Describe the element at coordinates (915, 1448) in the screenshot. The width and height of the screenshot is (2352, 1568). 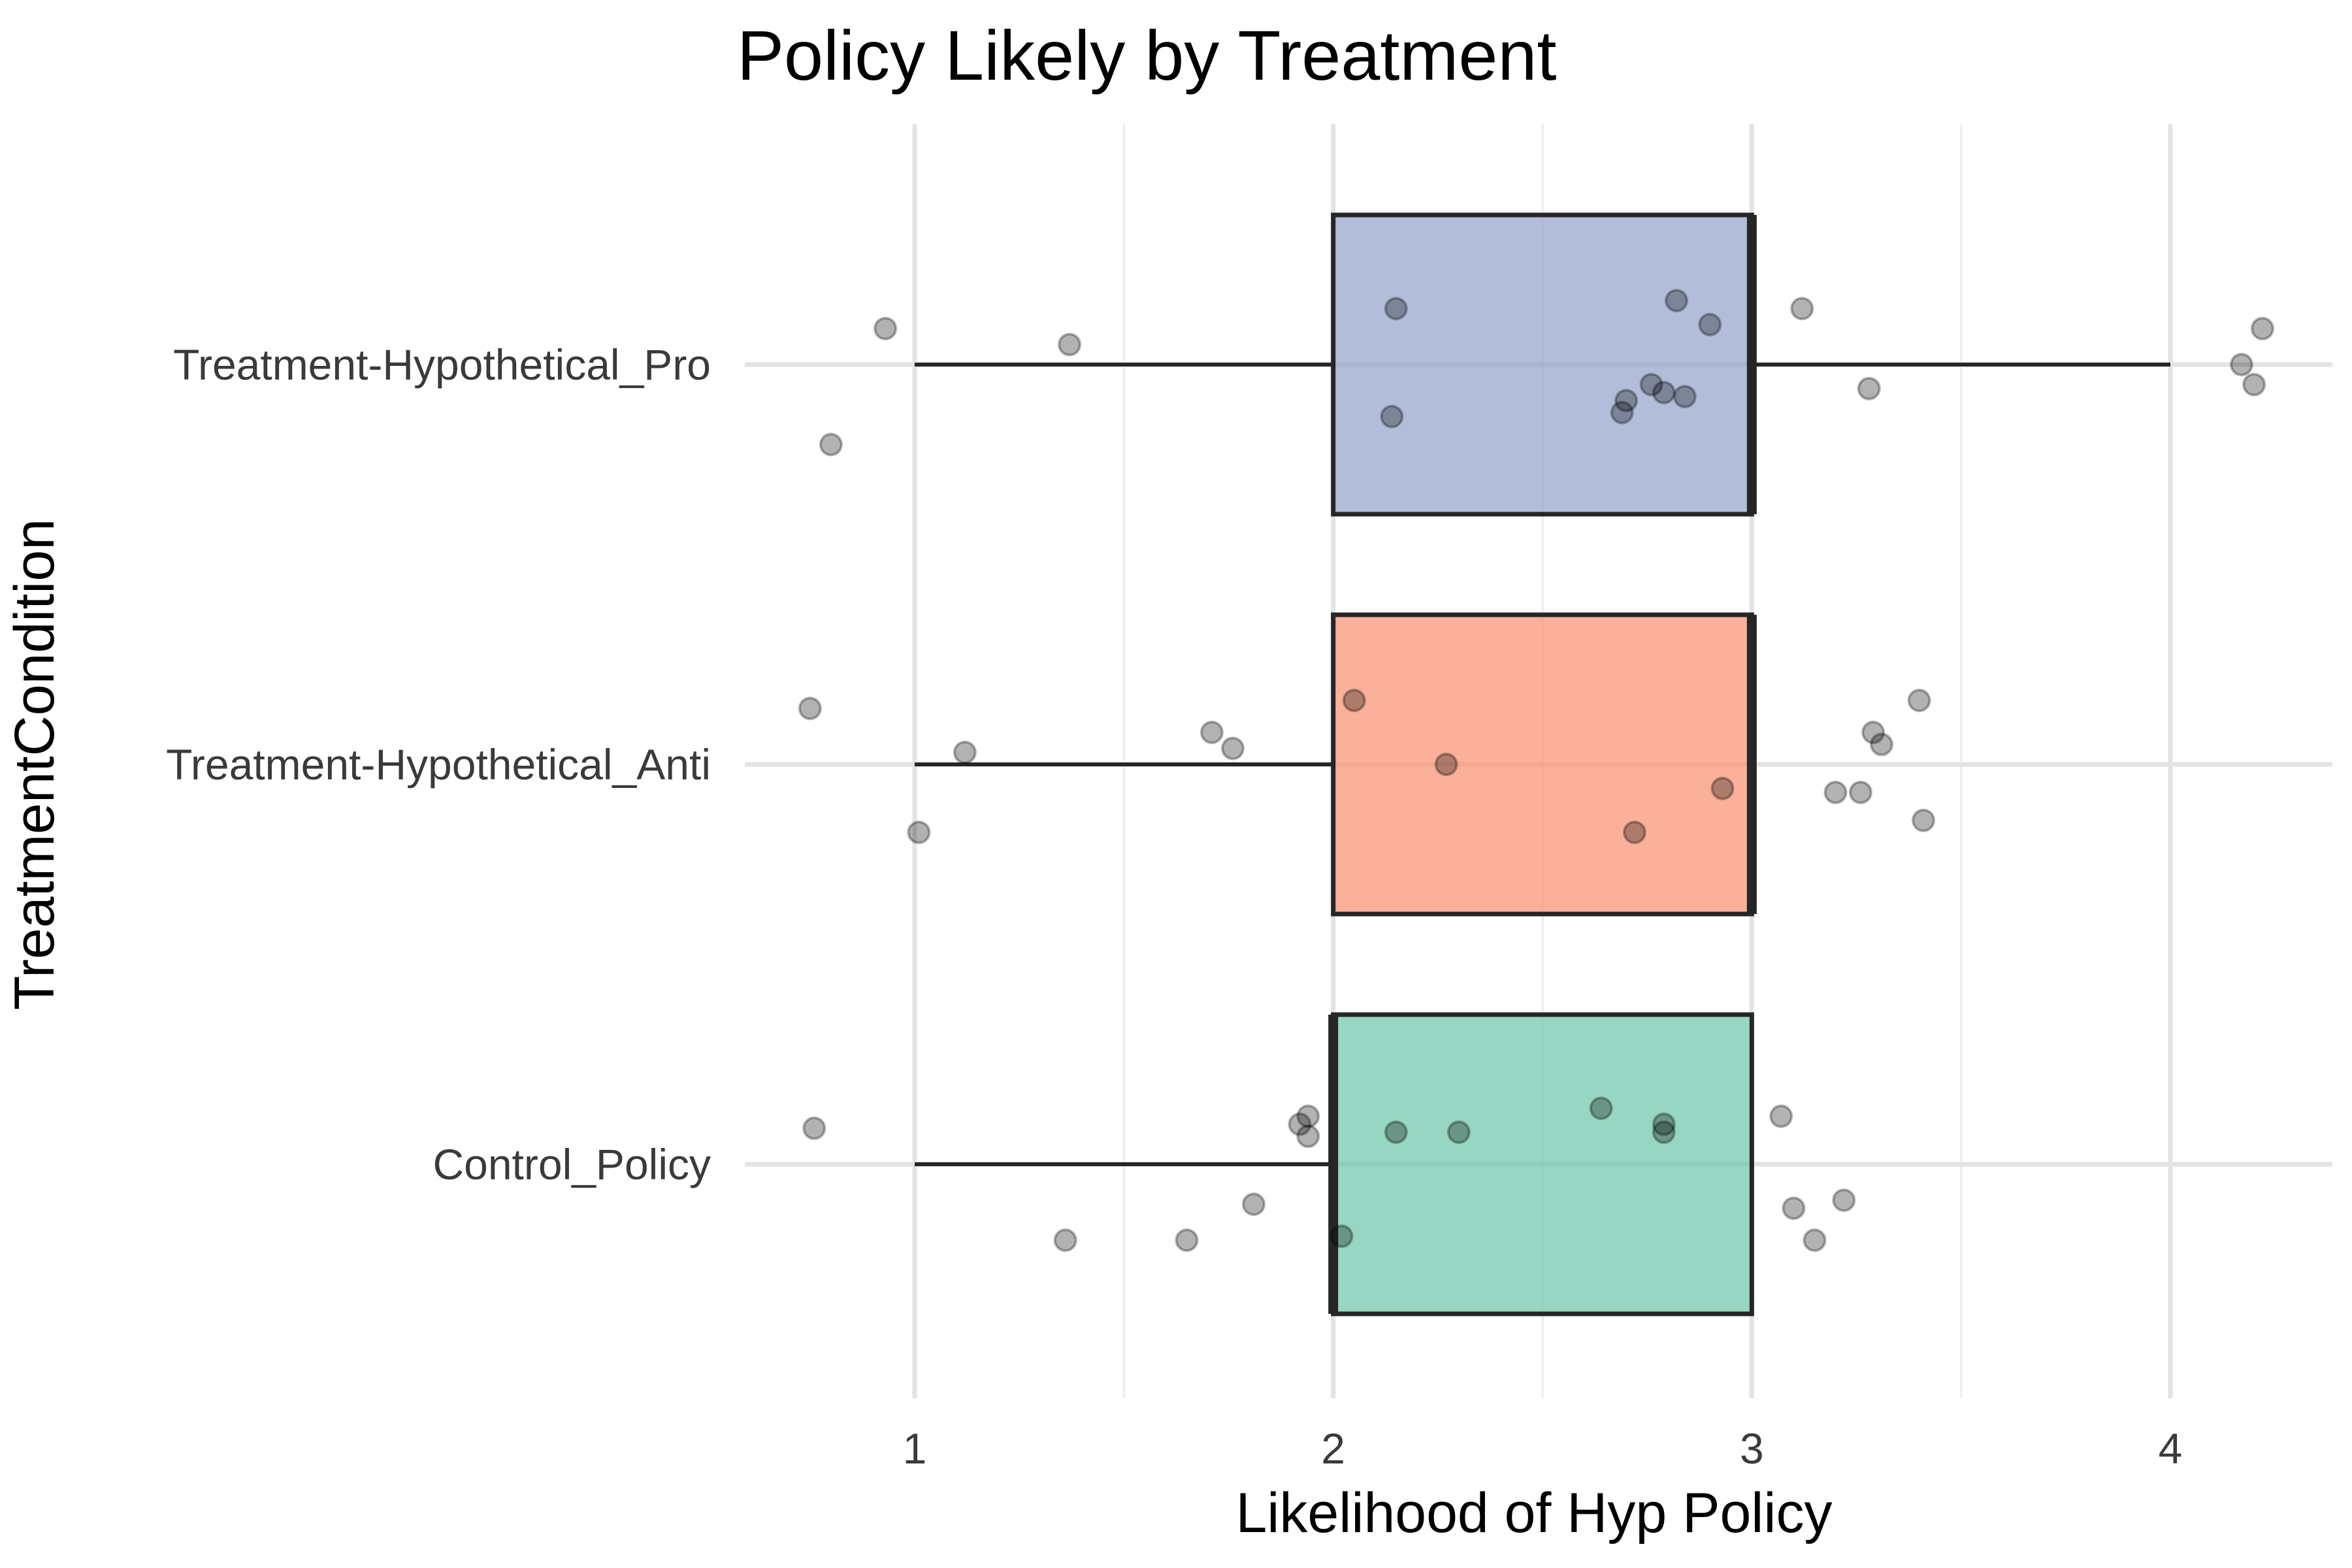
I see `x-tick-label: 1` at that location.